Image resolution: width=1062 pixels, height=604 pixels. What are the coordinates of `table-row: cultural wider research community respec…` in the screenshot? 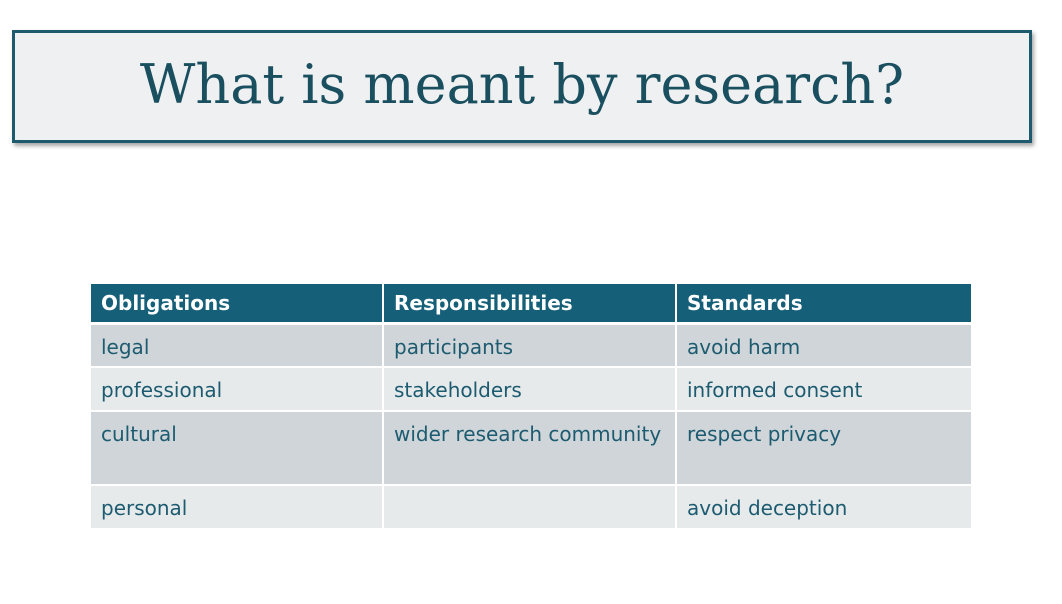 It's located at (531, 449).